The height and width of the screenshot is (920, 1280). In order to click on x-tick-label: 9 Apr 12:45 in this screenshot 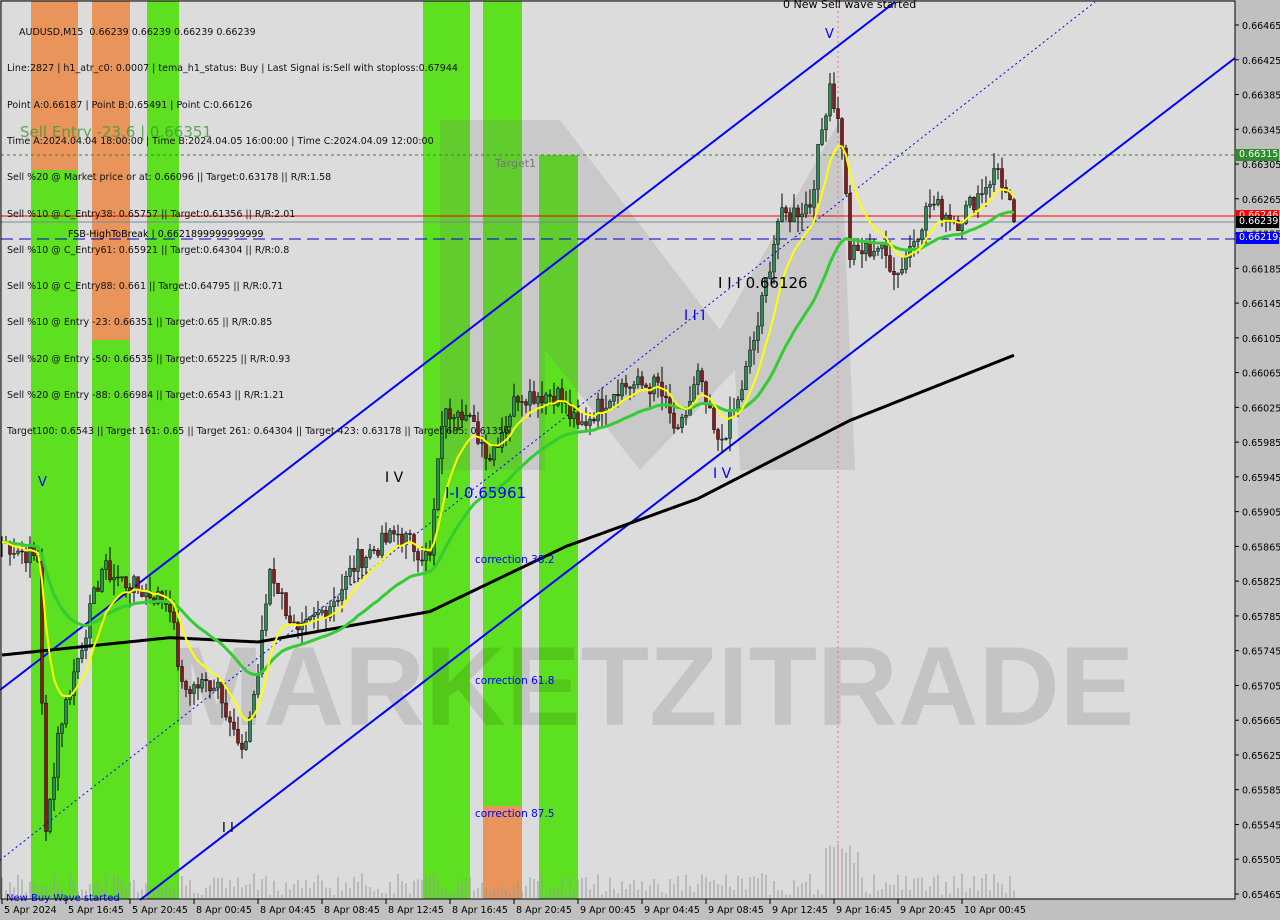, I will do `click(800, 910)`.